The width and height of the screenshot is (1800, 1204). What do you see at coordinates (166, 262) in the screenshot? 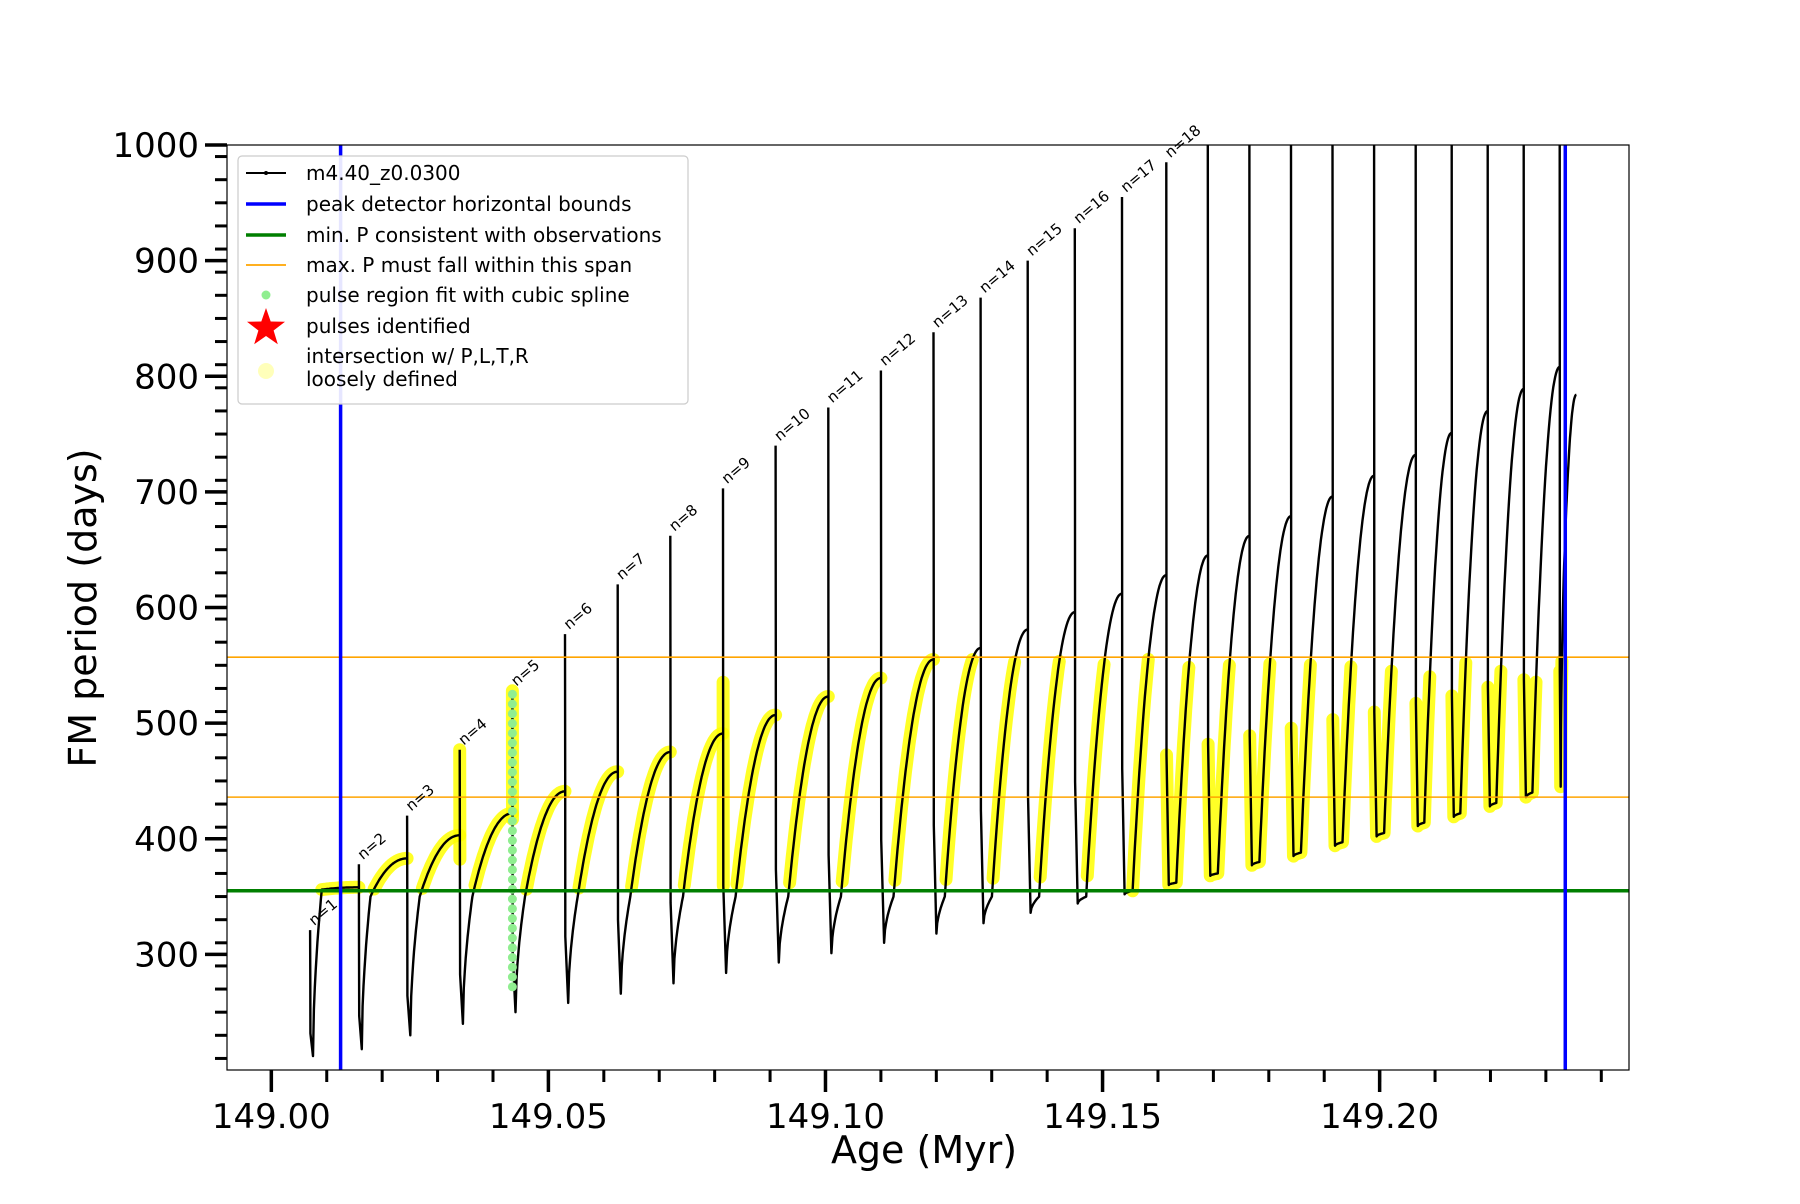
I see `y-tick-label: 900` at bounding box center [166, 262].